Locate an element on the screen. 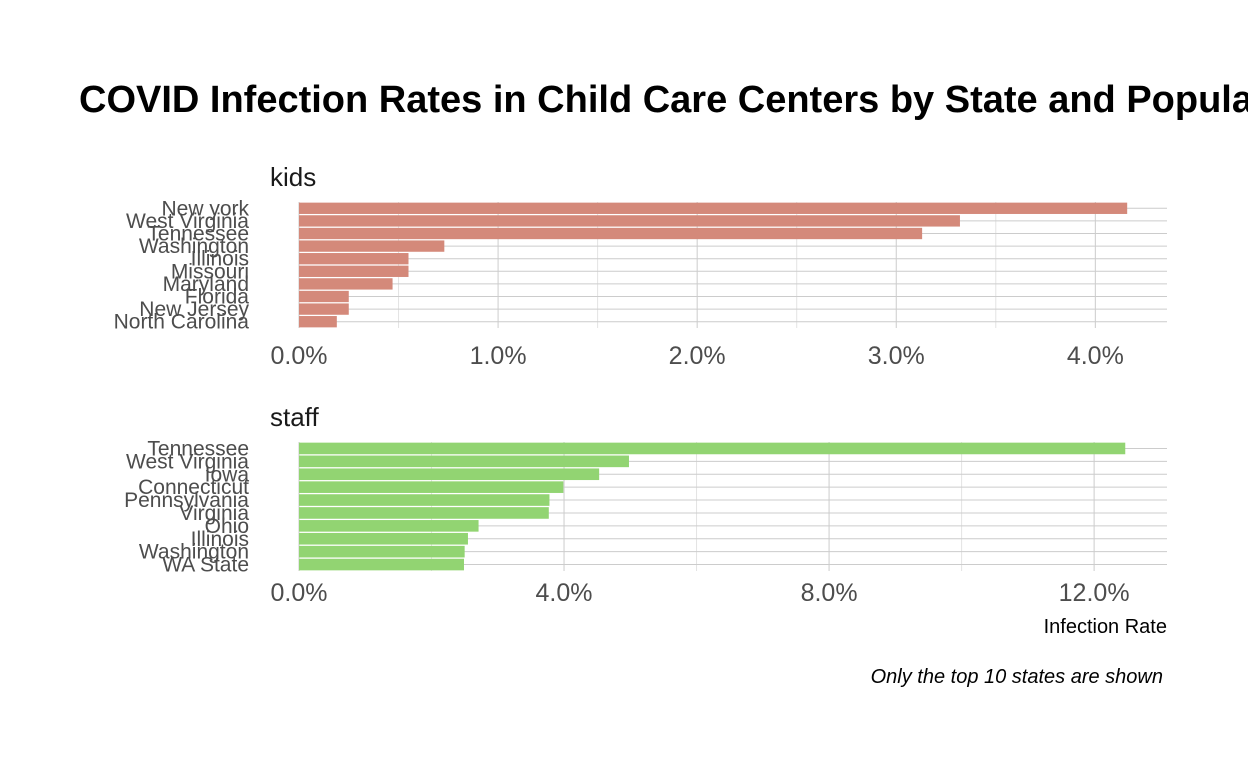  category-label: New york is located at coordinates (205, 208).